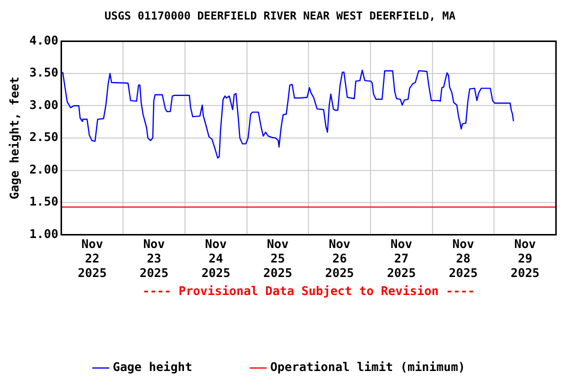 The height and width of the screenshot is (384, 576). Describe the element at coordinates (339, 258) in the screenshot. I see `x-tick-label: Nov 26 2025` at that location.